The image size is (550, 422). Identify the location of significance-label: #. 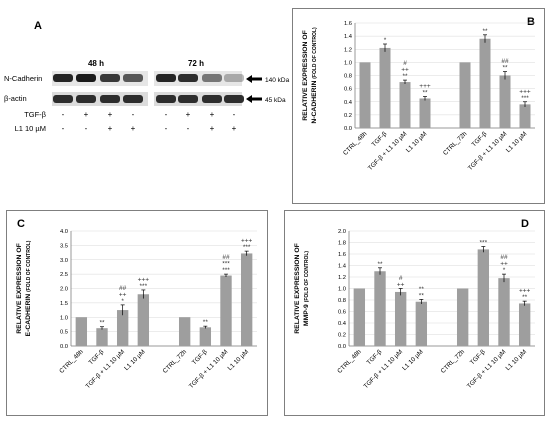
(405, 63).